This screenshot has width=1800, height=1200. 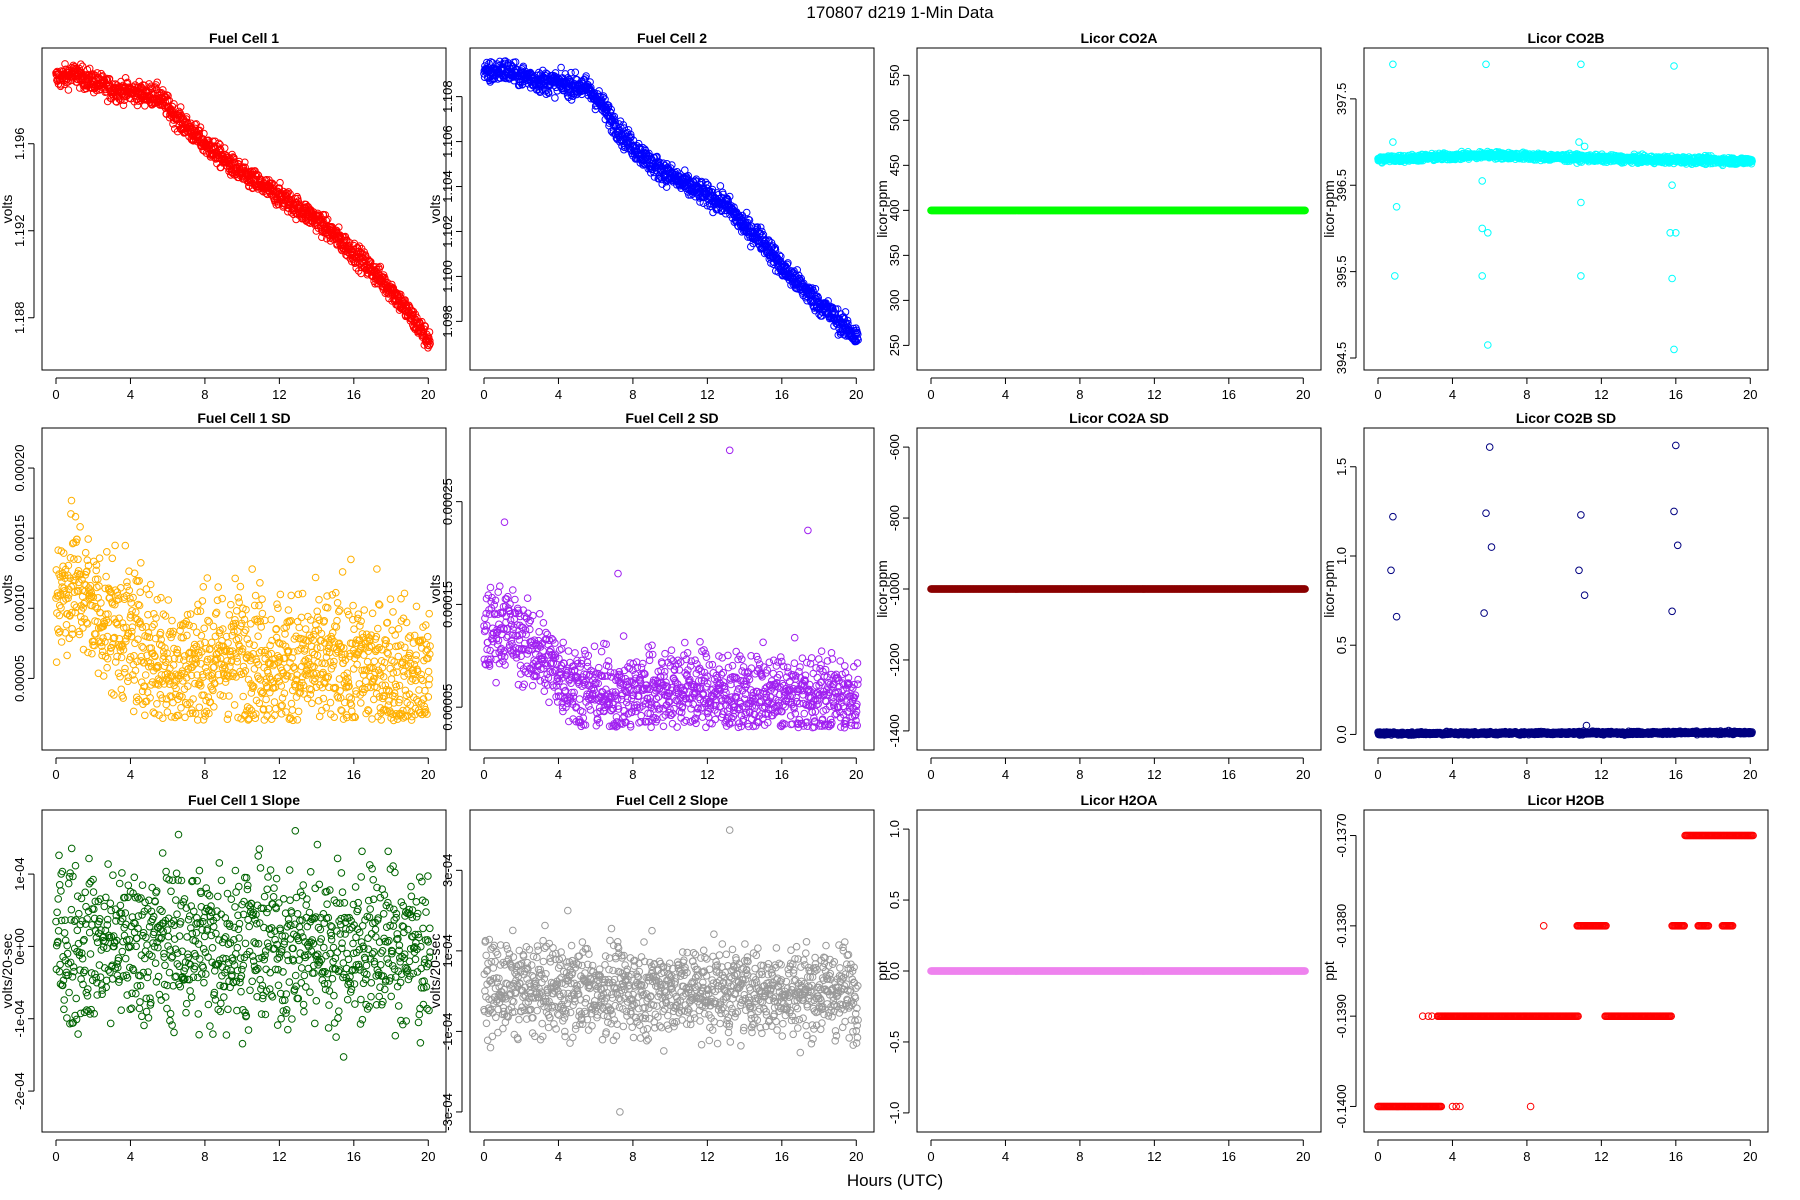 I want to click on y-tick-label: 350, so click(x=894, y=256).